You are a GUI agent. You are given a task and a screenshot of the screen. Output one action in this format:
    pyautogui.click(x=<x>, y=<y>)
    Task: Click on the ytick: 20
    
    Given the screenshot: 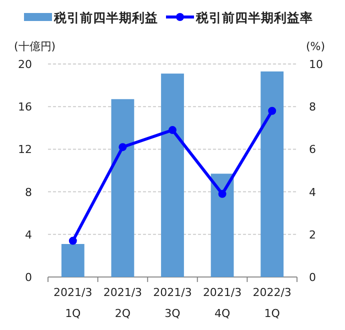 What is the action you would take?
    pyautogui.click(x=25, y=64)
    